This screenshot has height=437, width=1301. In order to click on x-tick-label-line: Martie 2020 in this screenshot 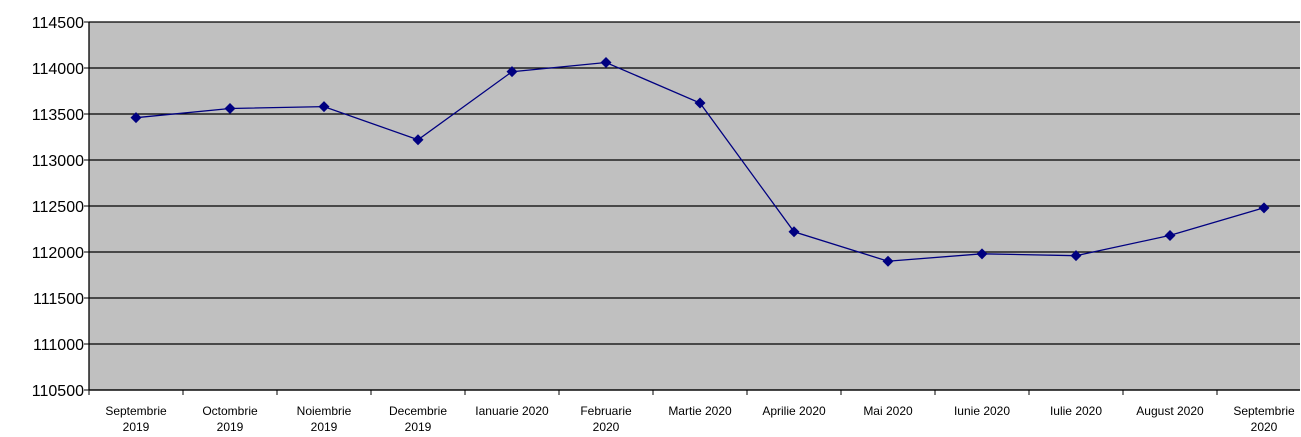, I will do `click(700, 411)`.